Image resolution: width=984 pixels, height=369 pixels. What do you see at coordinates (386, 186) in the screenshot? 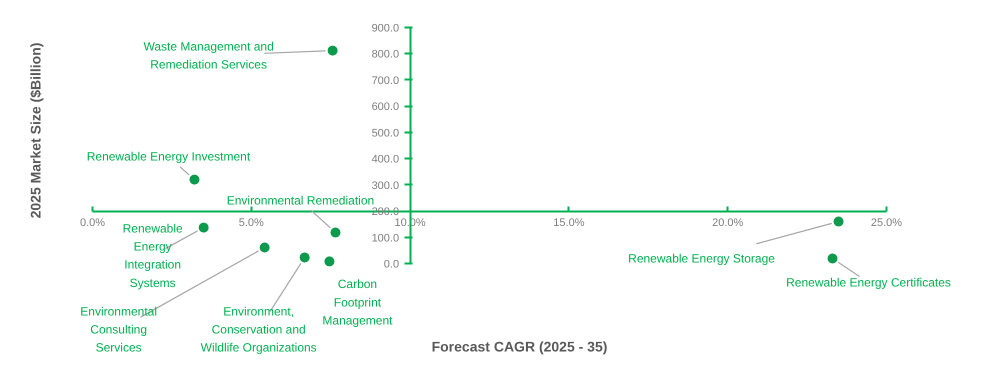
I see `y-tick-label: 300.0` at bounding box center [386, 186].